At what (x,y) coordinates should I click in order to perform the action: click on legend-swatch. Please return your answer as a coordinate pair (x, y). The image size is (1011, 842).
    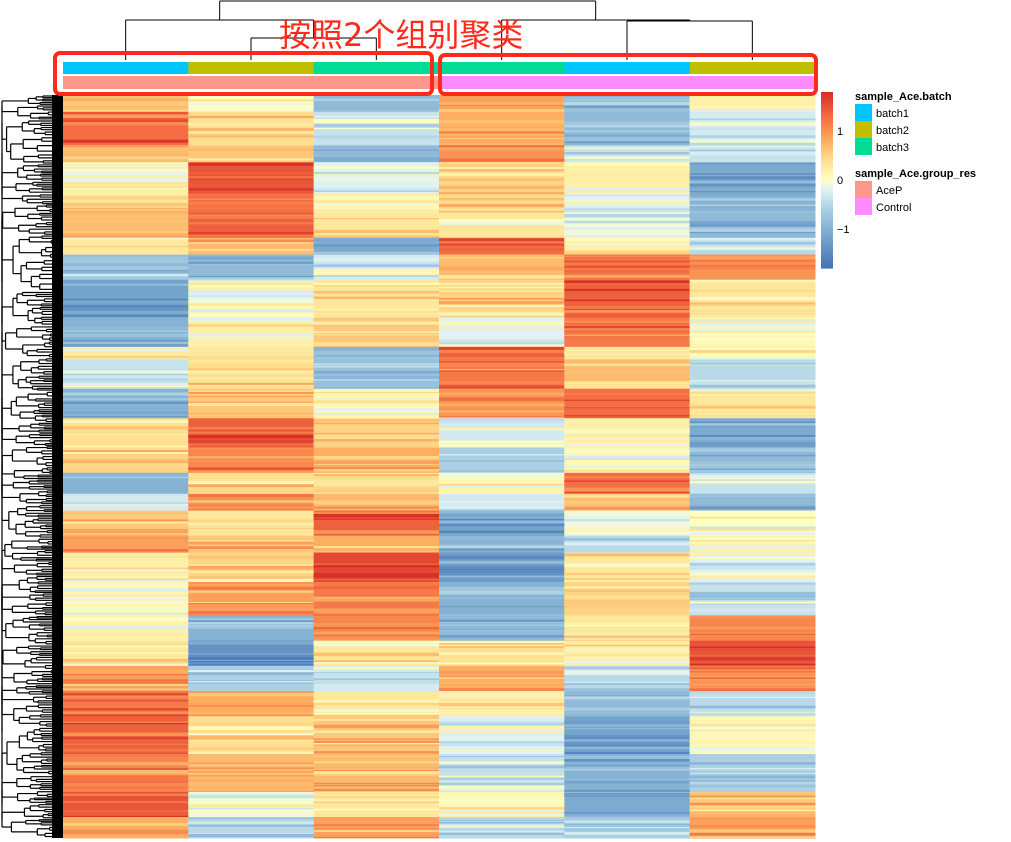
    Looking at the image, I should click on (863, 189).